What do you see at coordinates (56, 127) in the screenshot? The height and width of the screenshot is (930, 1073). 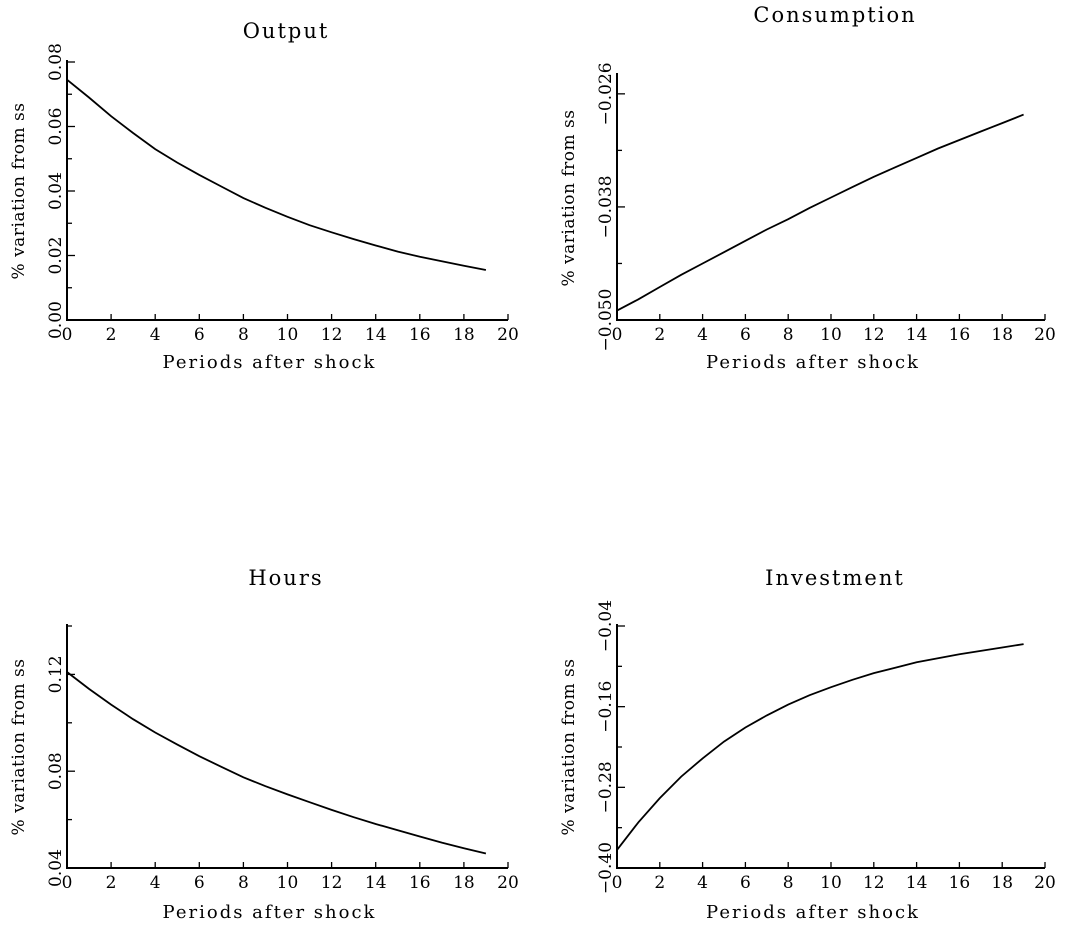 I see `y-tick-label: 0.06` at bounding box center [56, 127].